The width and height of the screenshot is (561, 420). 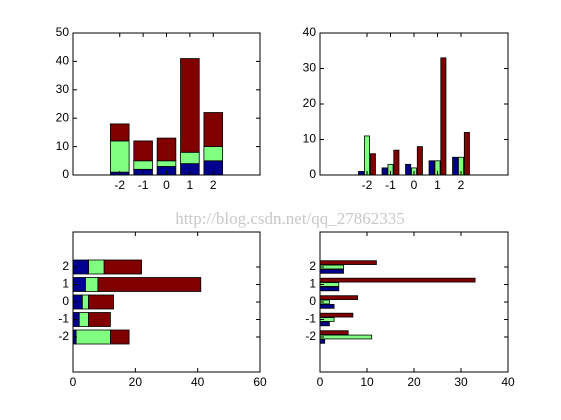 What do you see at coordinates (367, 382) in the screenshot?
I see `x-tick-label: 10` at bounding box center [367, 382].